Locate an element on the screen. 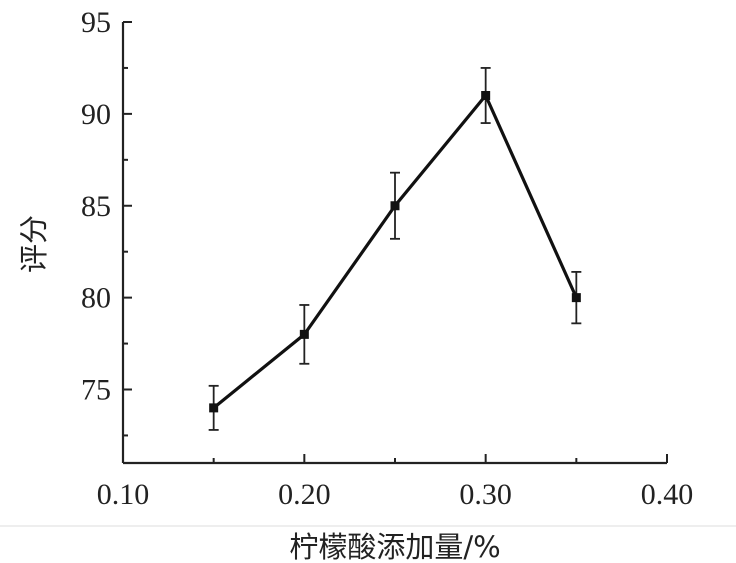 This screenshot has width=736, height=563. x-tick-label: 0.10 is located at coordinates (123, 494).